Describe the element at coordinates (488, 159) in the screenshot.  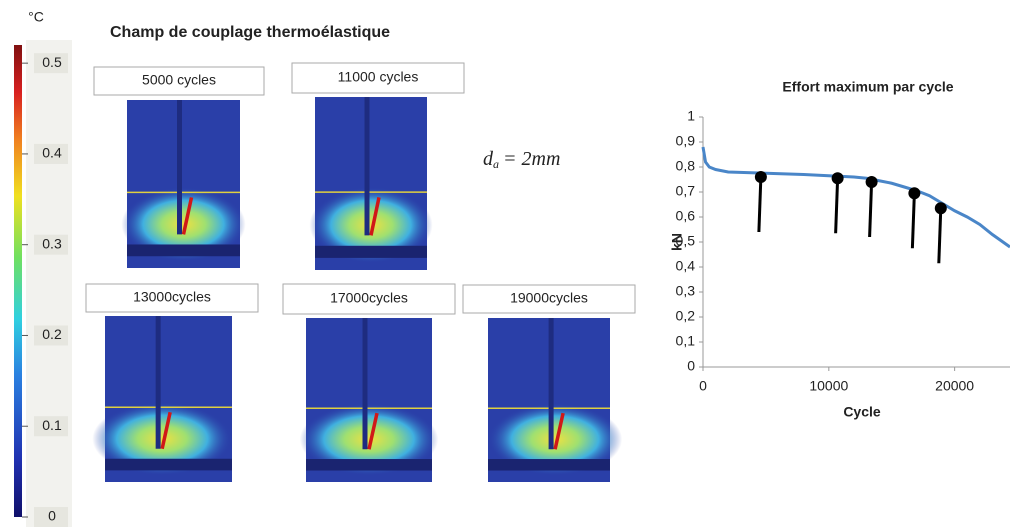
I see `equation-base: d` at that location.